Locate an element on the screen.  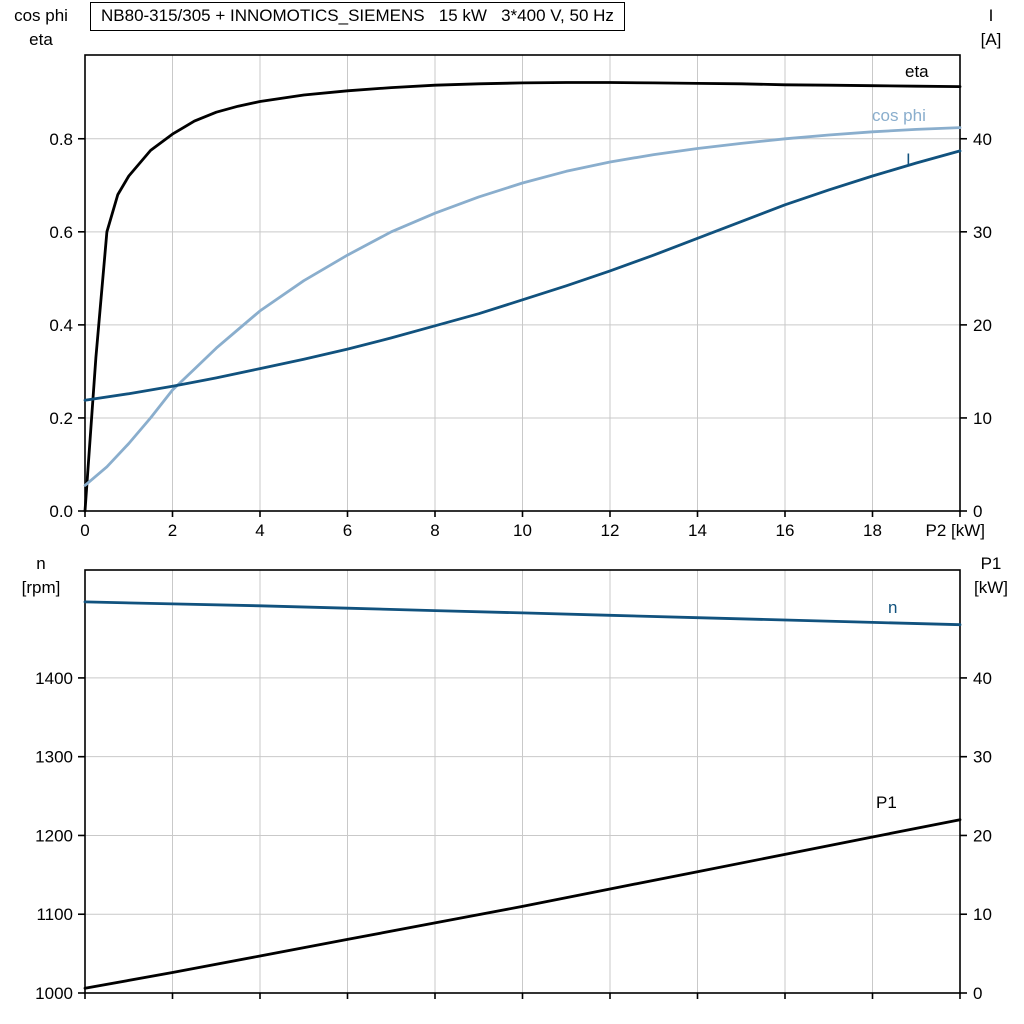
bottom-chart-right-axis-title: P1 [kW] is located at coordinates (991, 576).